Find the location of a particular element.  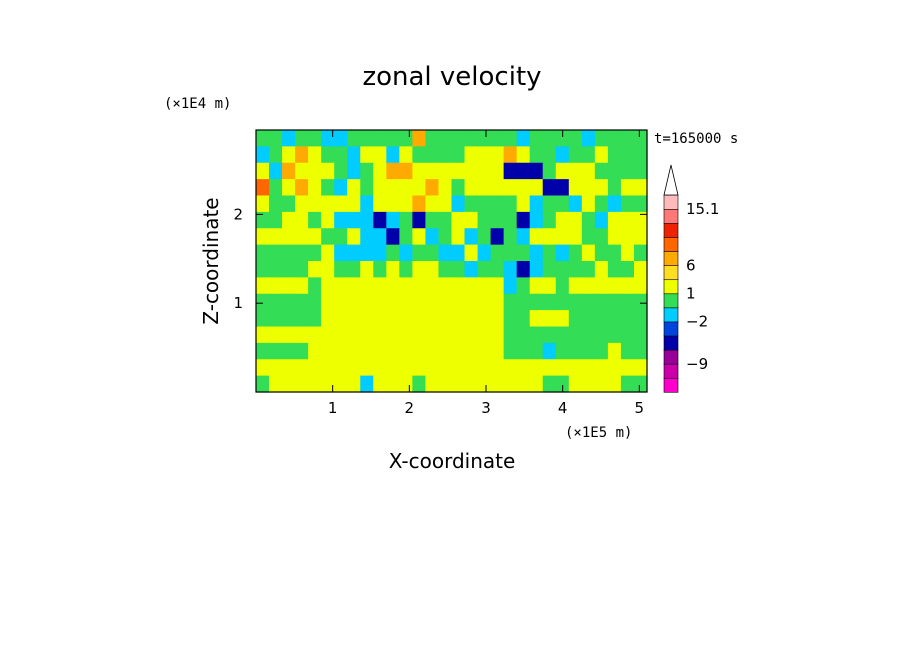

x-tick-label: 2 is located at coordinates (410, 408).